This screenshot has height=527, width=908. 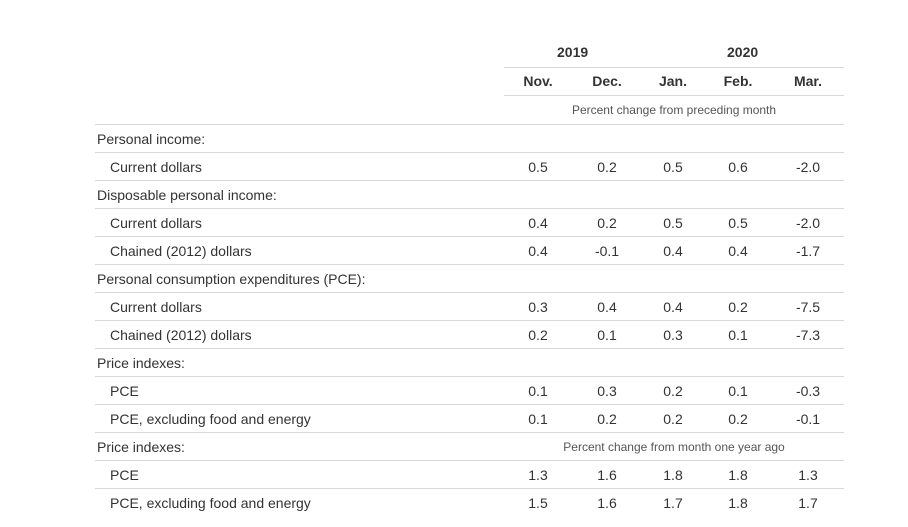 I want to click on section-label: Personal income:, so click(x=151, y=139).